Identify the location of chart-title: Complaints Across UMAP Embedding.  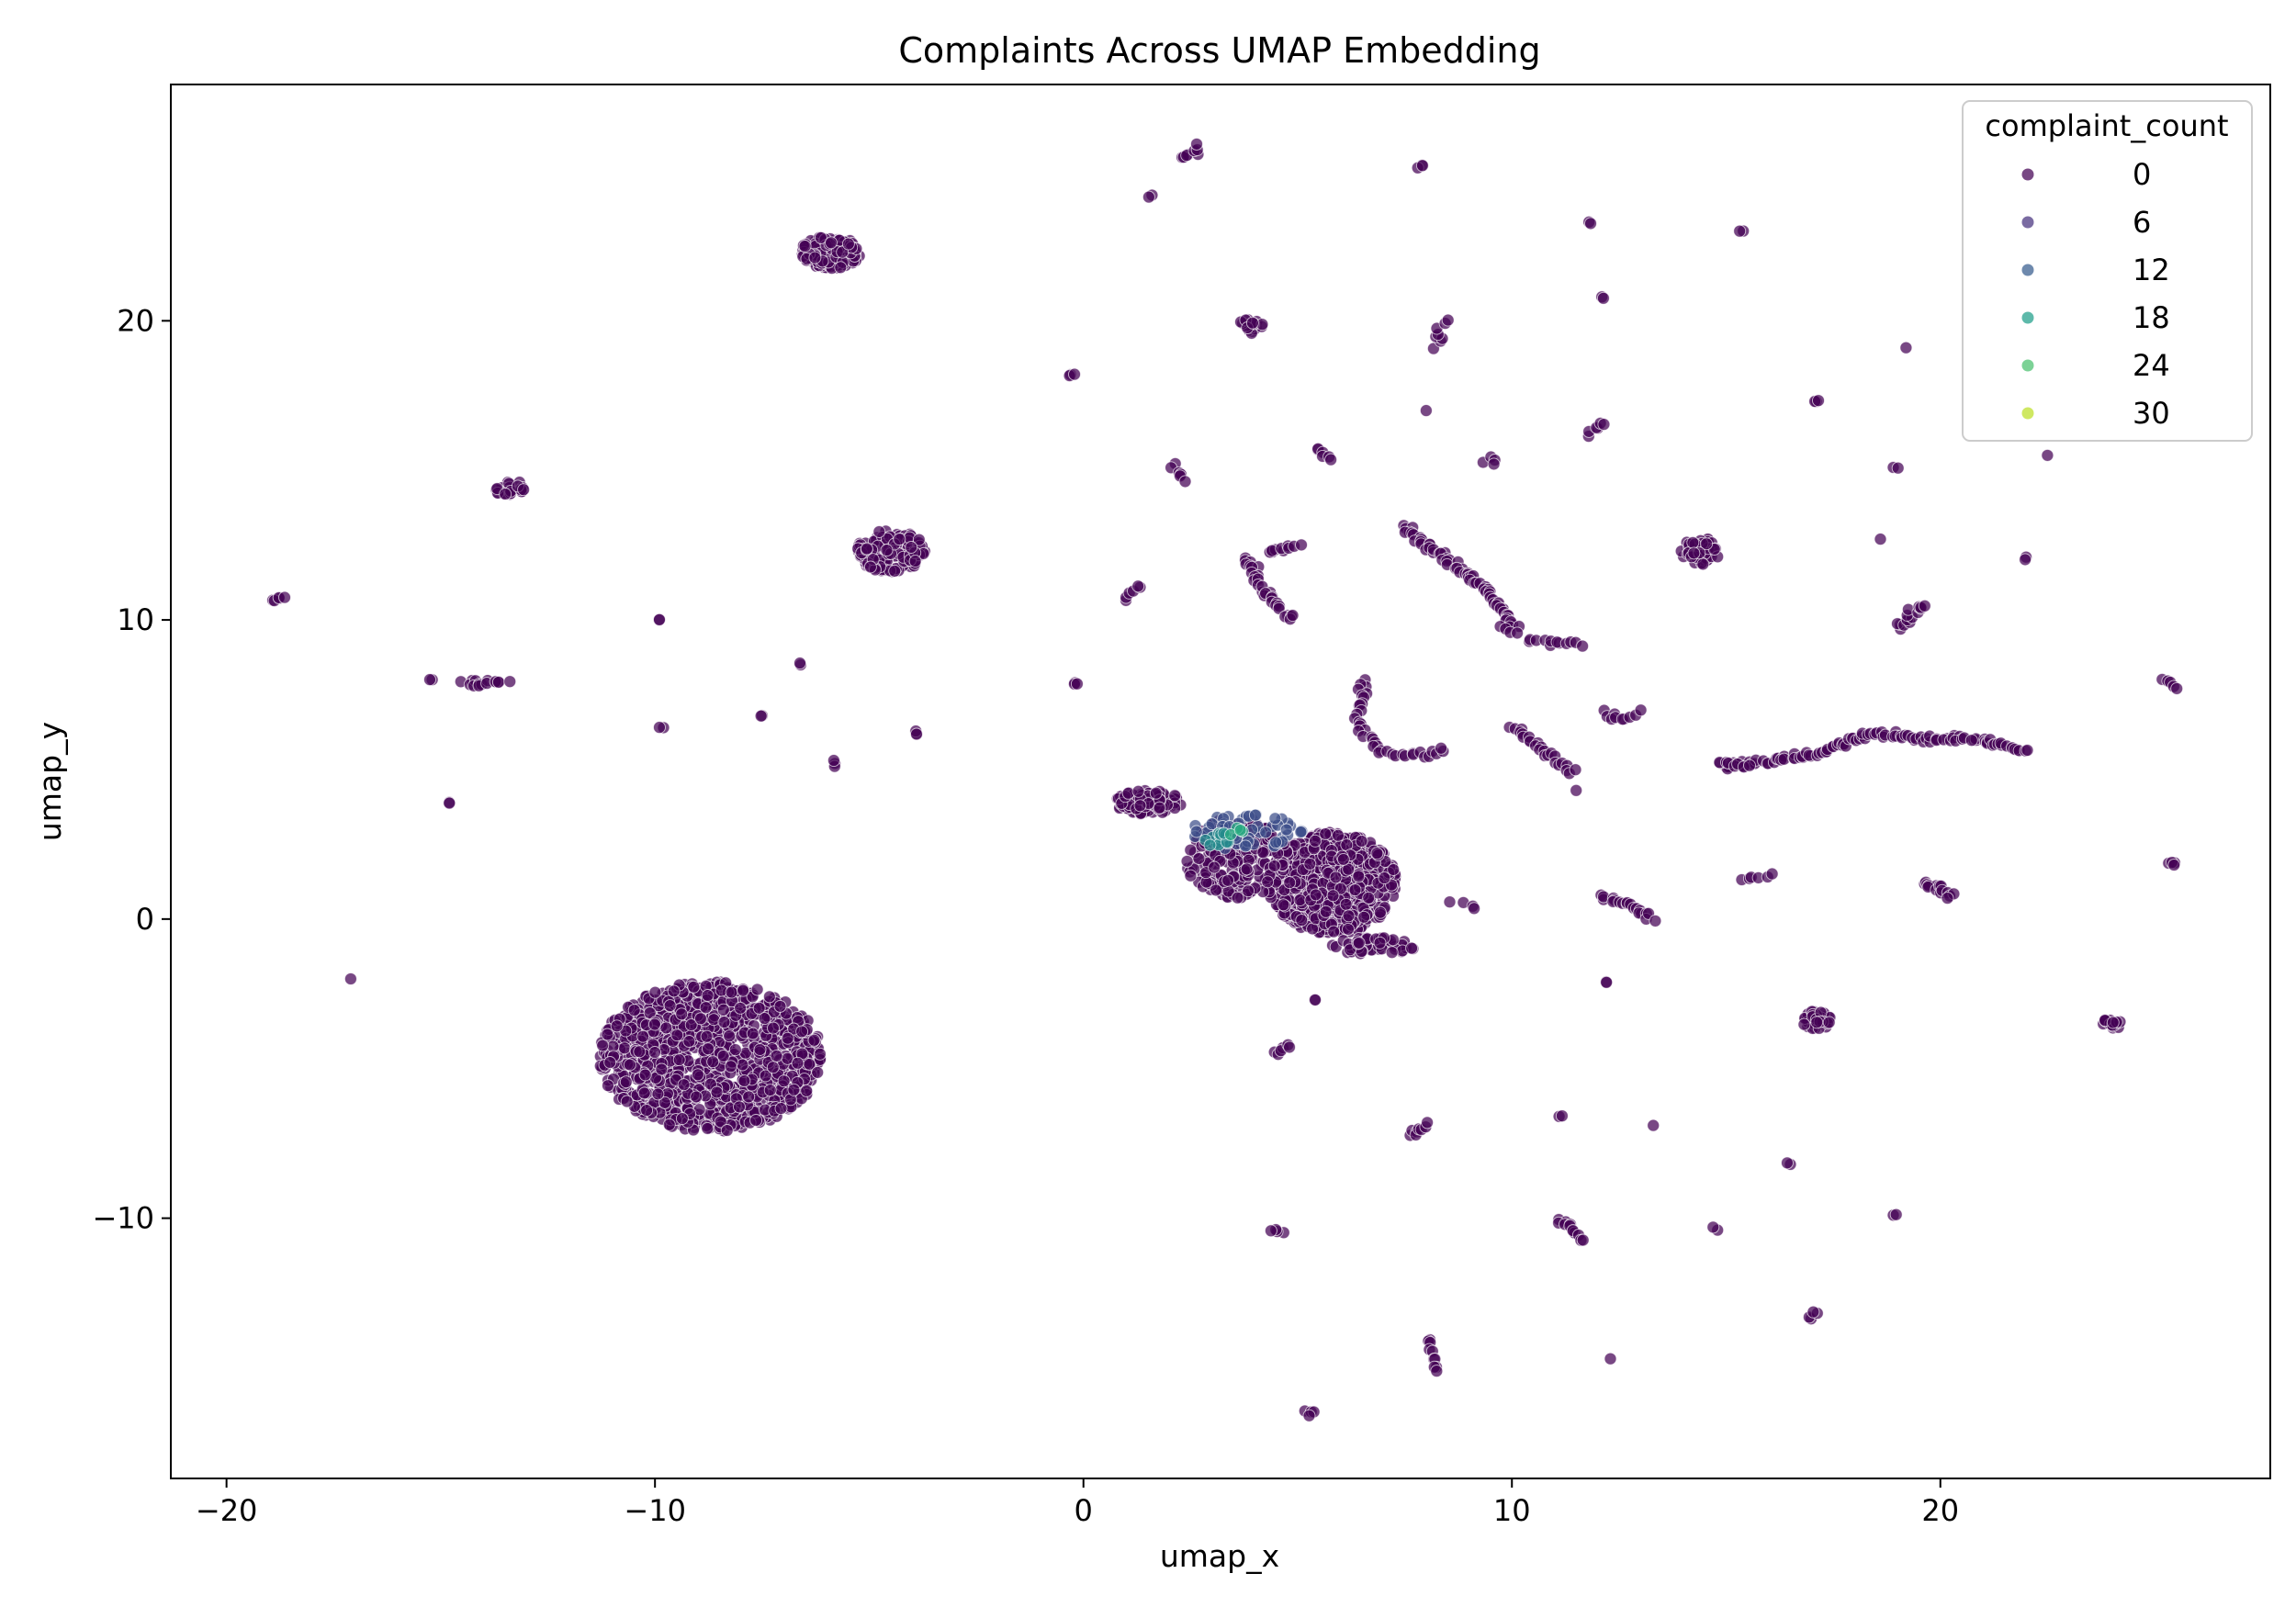
(1219, 50).